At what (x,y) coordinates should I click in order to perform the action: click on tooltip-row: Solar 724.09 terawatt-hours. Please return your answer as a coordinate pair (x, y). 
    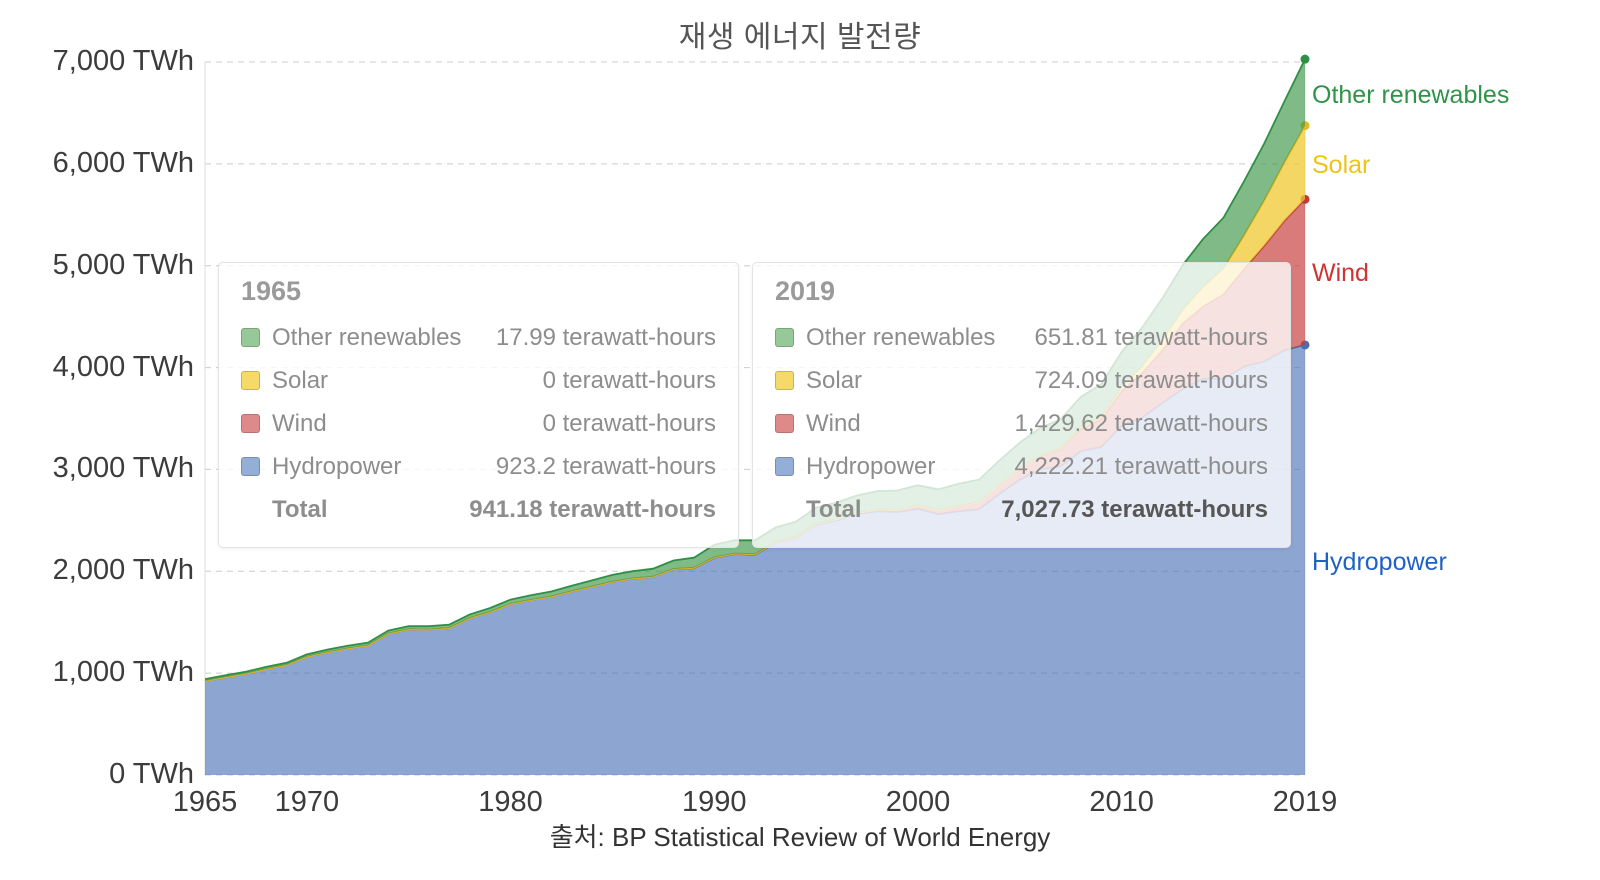
    Looking at the image, I should click on (1021, 380).